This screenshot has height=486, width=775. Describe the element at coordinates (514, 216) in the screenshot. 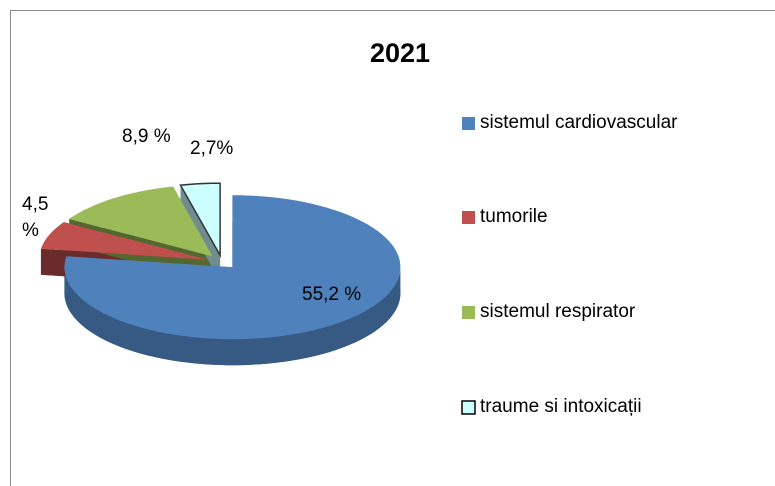

I see `legend-label: tumorile` at that location.